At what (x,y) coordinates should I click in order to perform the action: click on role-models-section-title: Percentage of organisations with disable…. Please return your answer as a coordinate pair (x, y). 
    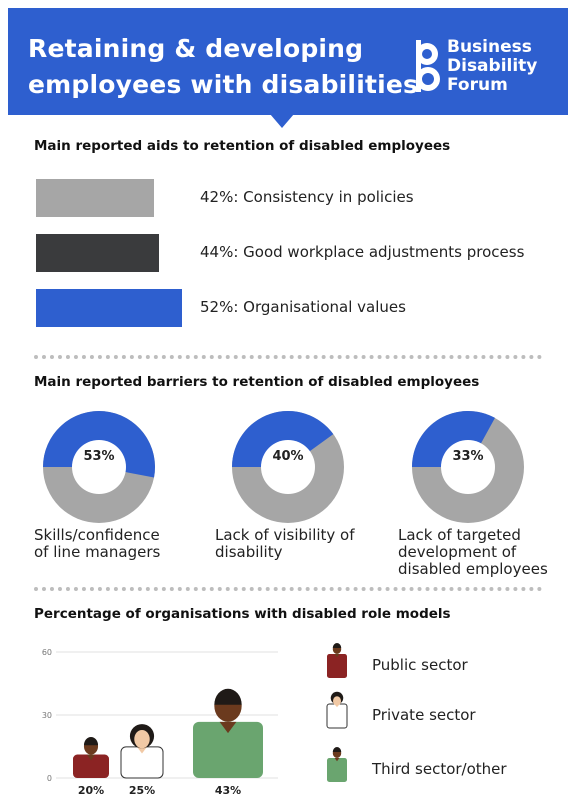
    Looking at the image, I should click on (242, 614).